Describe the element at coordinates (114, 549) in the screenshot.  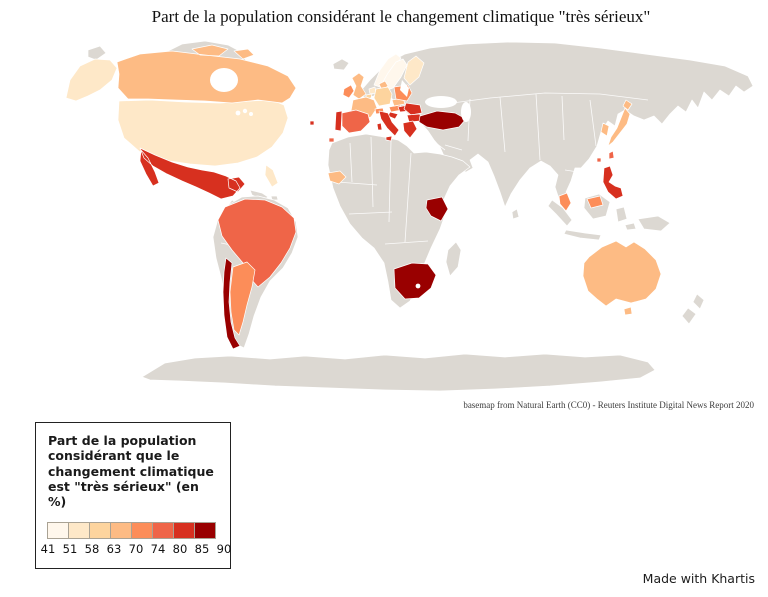
I see `legend-tick: 63` at that location.